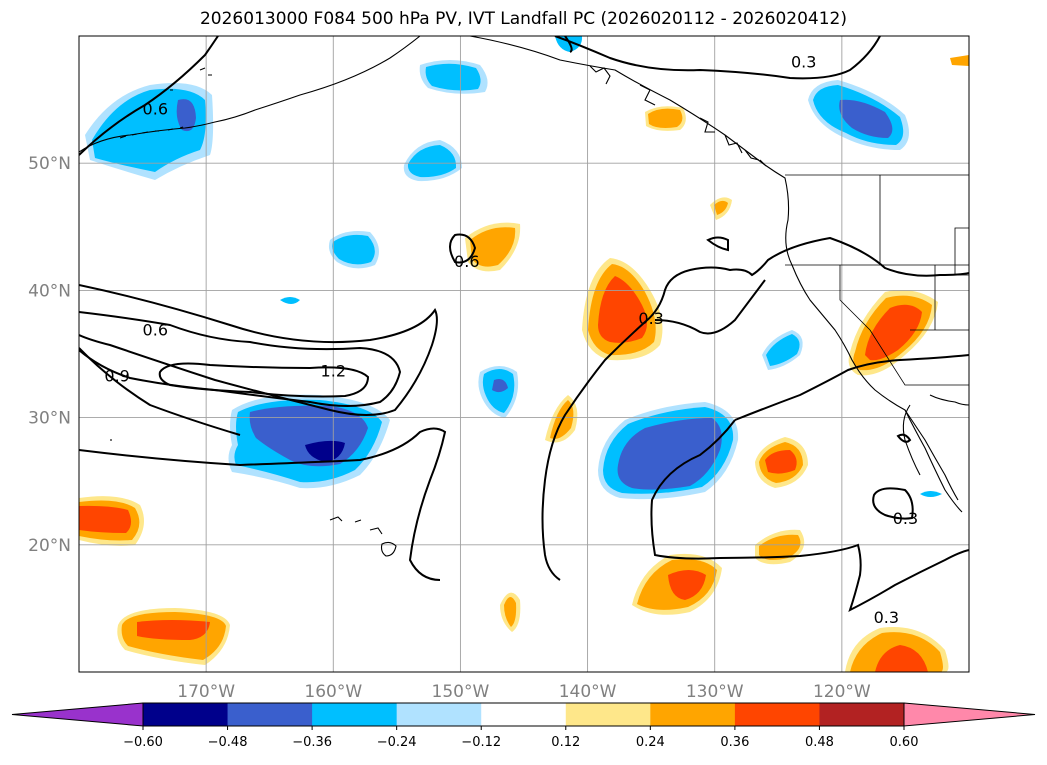 The width and height of the screenshot is (1047, 765). I want to click on colorbar-tick-label: −0.36, so click(312, 742).